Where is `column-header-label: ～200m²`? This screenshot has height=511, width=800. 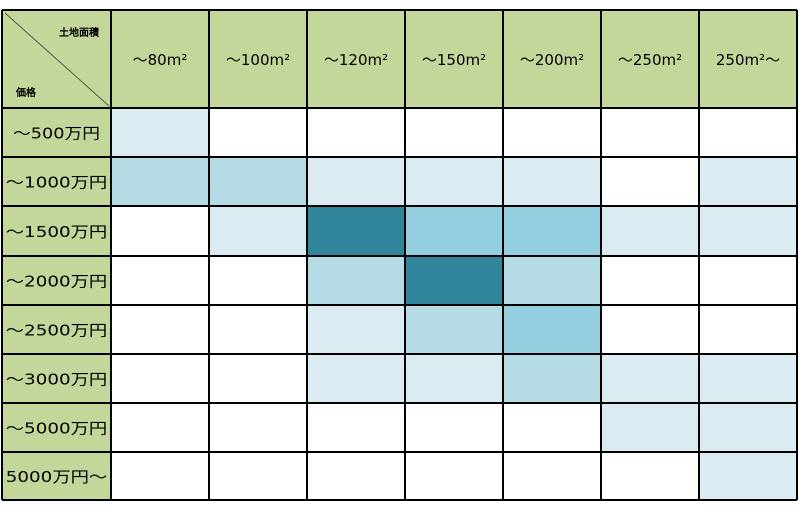
column-header-label: ～200m² is located at coordinates (552, 60).